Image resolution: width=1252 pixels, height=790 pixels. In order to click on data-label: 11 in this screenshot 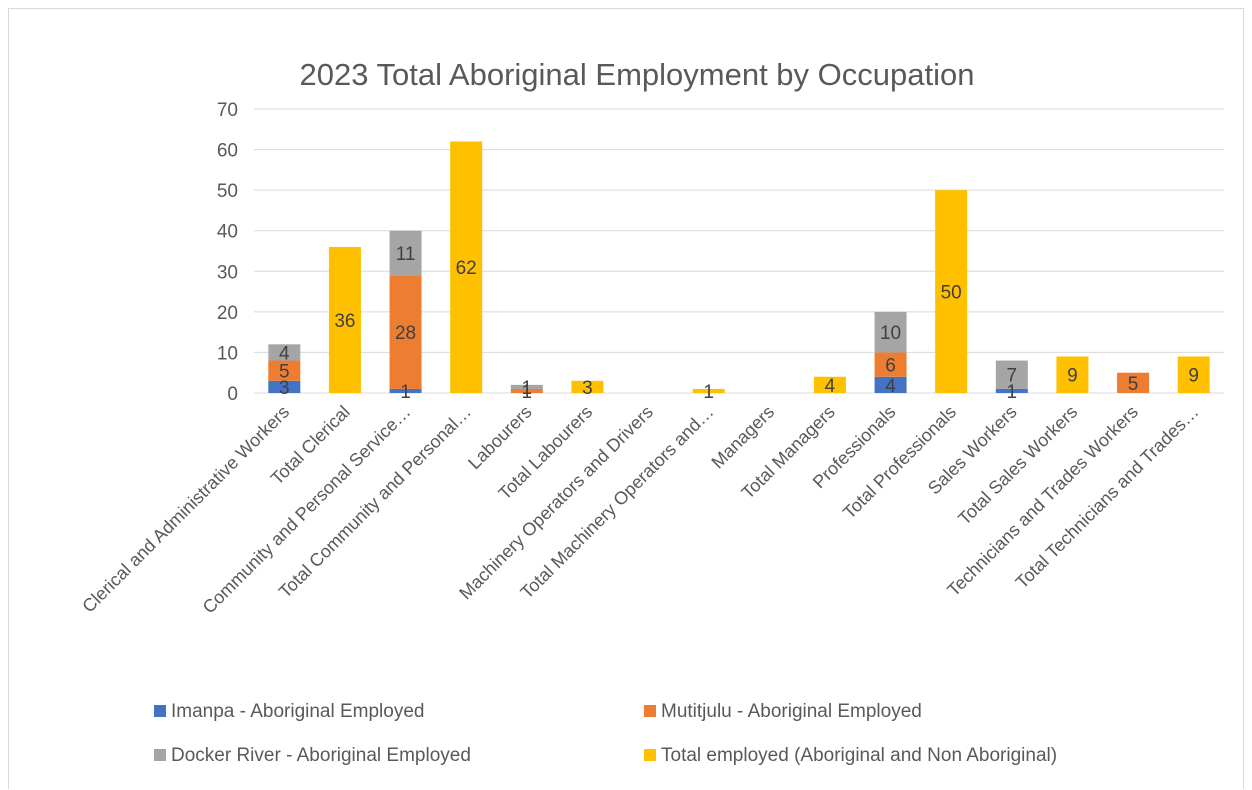, I will do `click(406, 254)`.